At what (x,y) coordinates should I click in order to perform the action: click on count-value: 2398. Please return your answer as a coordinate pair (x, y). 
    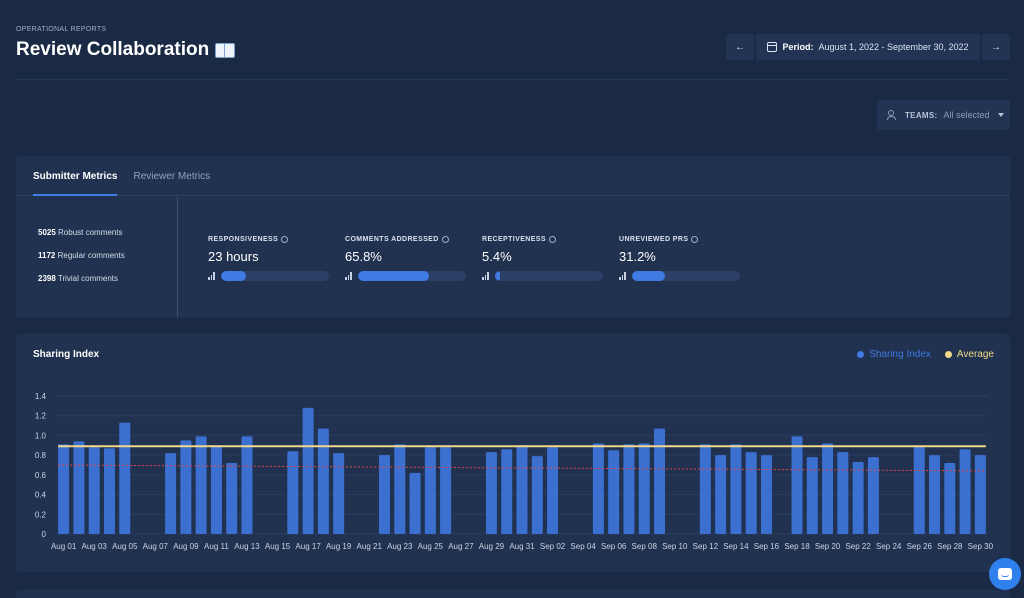
    Looking at the image, I should click on (47, 278).